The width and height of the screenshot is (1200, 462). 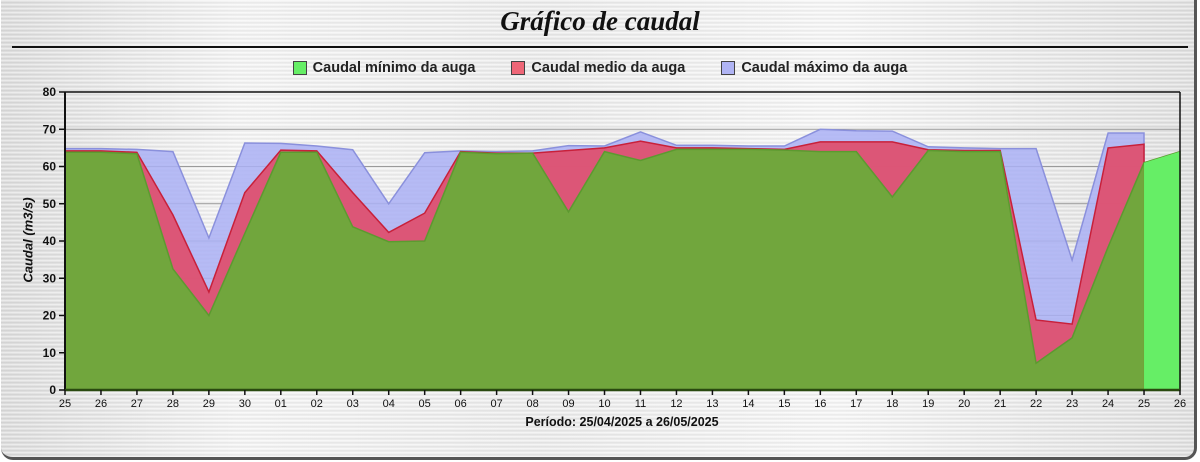 What do you see at coordinates (600, 21) in the screenshot?
I see `chart-title: Gráfico de caudal` at bounding box center [600, 21].